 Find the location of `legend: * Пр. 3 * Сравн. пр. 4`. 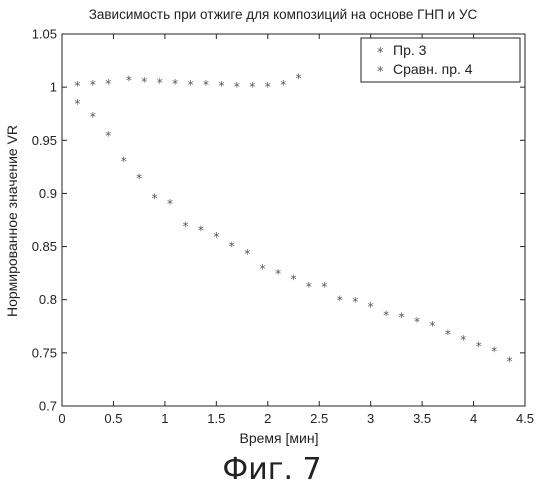

legend: * Пр. 3 * Сравн. пр. 4 is located at coordinates (440, 60).